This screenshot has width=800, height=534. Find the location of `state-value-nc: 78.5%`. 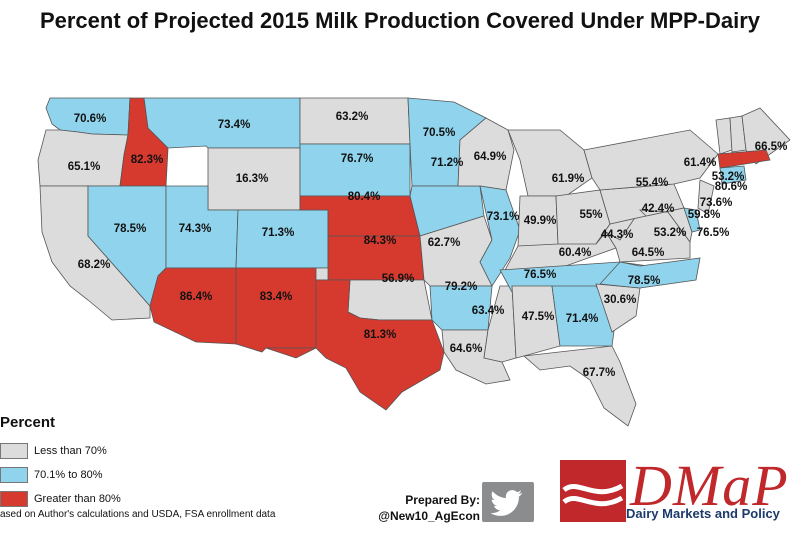

state-value-nc: 78.5% is located at coordinates (644, 281).